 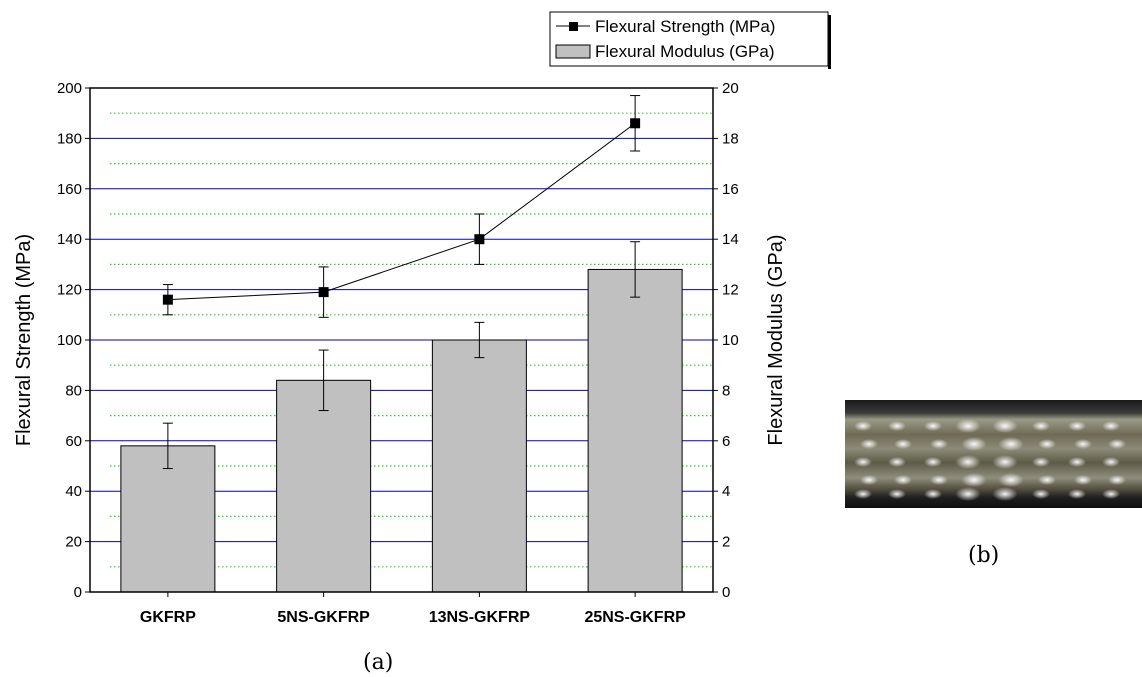 I want to click on specimen-photo, so click(x=993, y=454).